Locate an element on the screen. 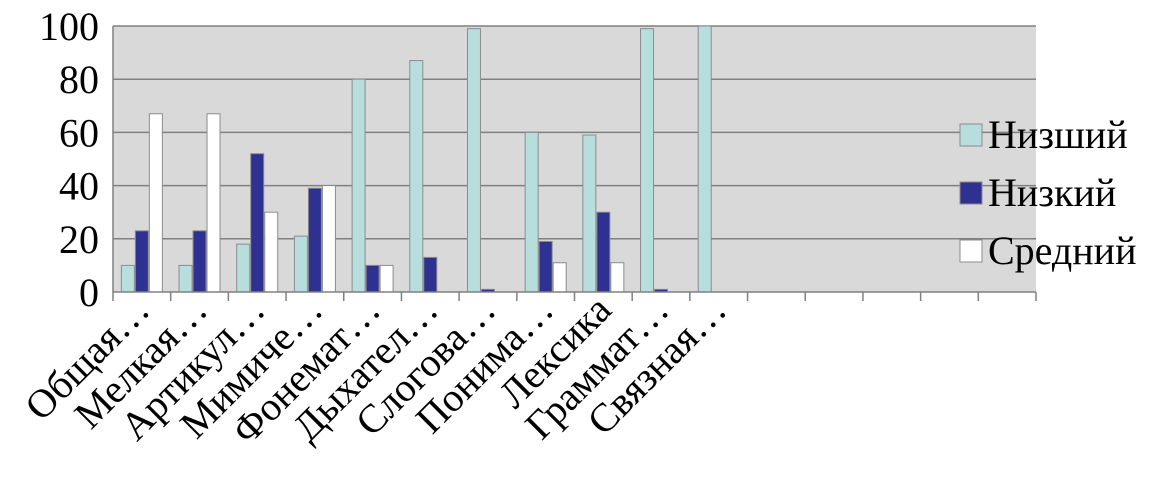 This screenshot has height=482, width=1175. legend-label: Средний is located at coordinates (1062, 250).